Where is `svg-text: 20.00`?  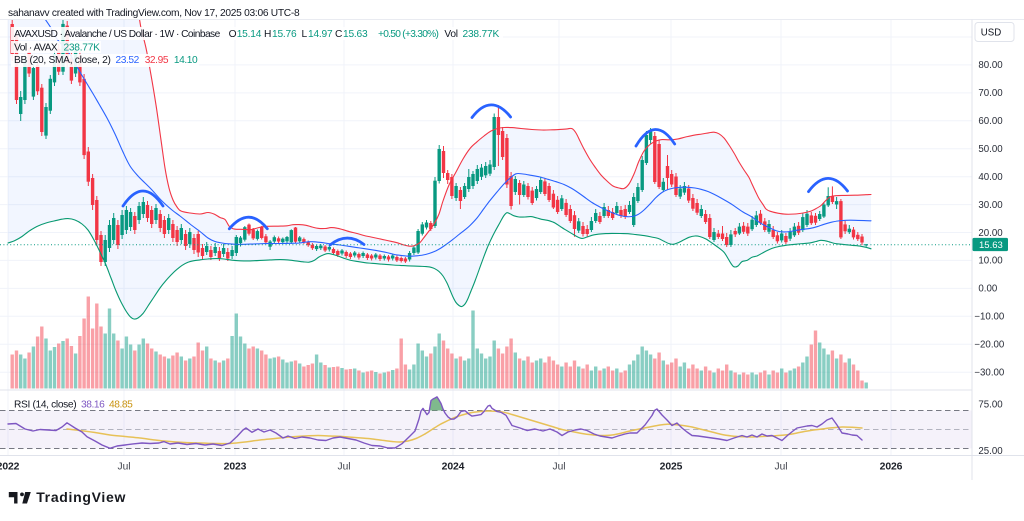
svg-text: 20.00 is located at coordinates (990, 233).